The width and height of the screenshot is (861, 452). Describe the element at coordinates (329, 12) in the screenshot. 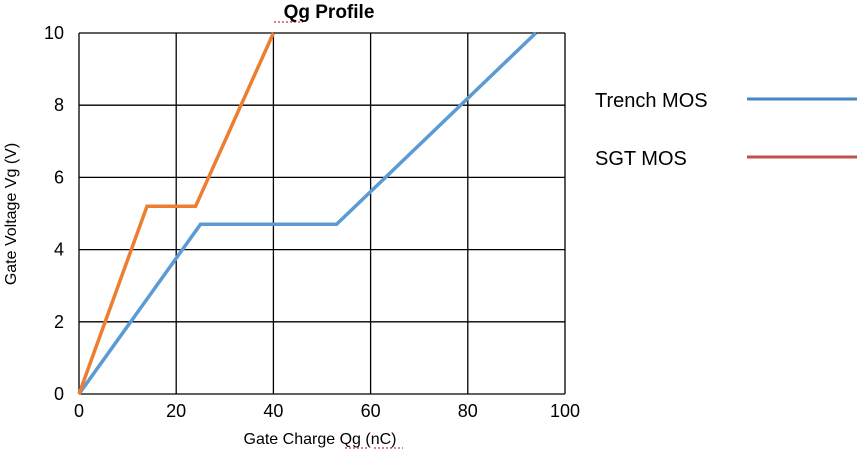

I see `chart-title: Qg Profile` at that location.